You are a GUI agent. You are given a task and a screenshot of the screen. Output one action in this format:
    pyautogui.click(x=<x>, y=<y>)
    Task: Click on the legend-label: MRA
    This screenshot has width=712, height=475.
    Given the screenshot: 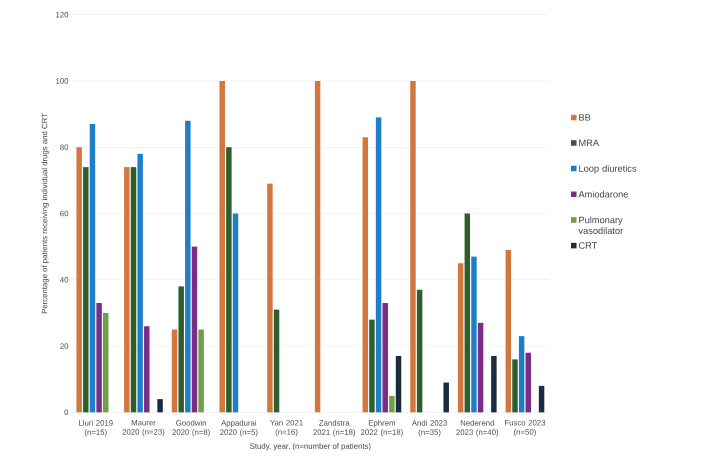 What is the action you would take?
    pyautogui.click(x=589, y=143)
    